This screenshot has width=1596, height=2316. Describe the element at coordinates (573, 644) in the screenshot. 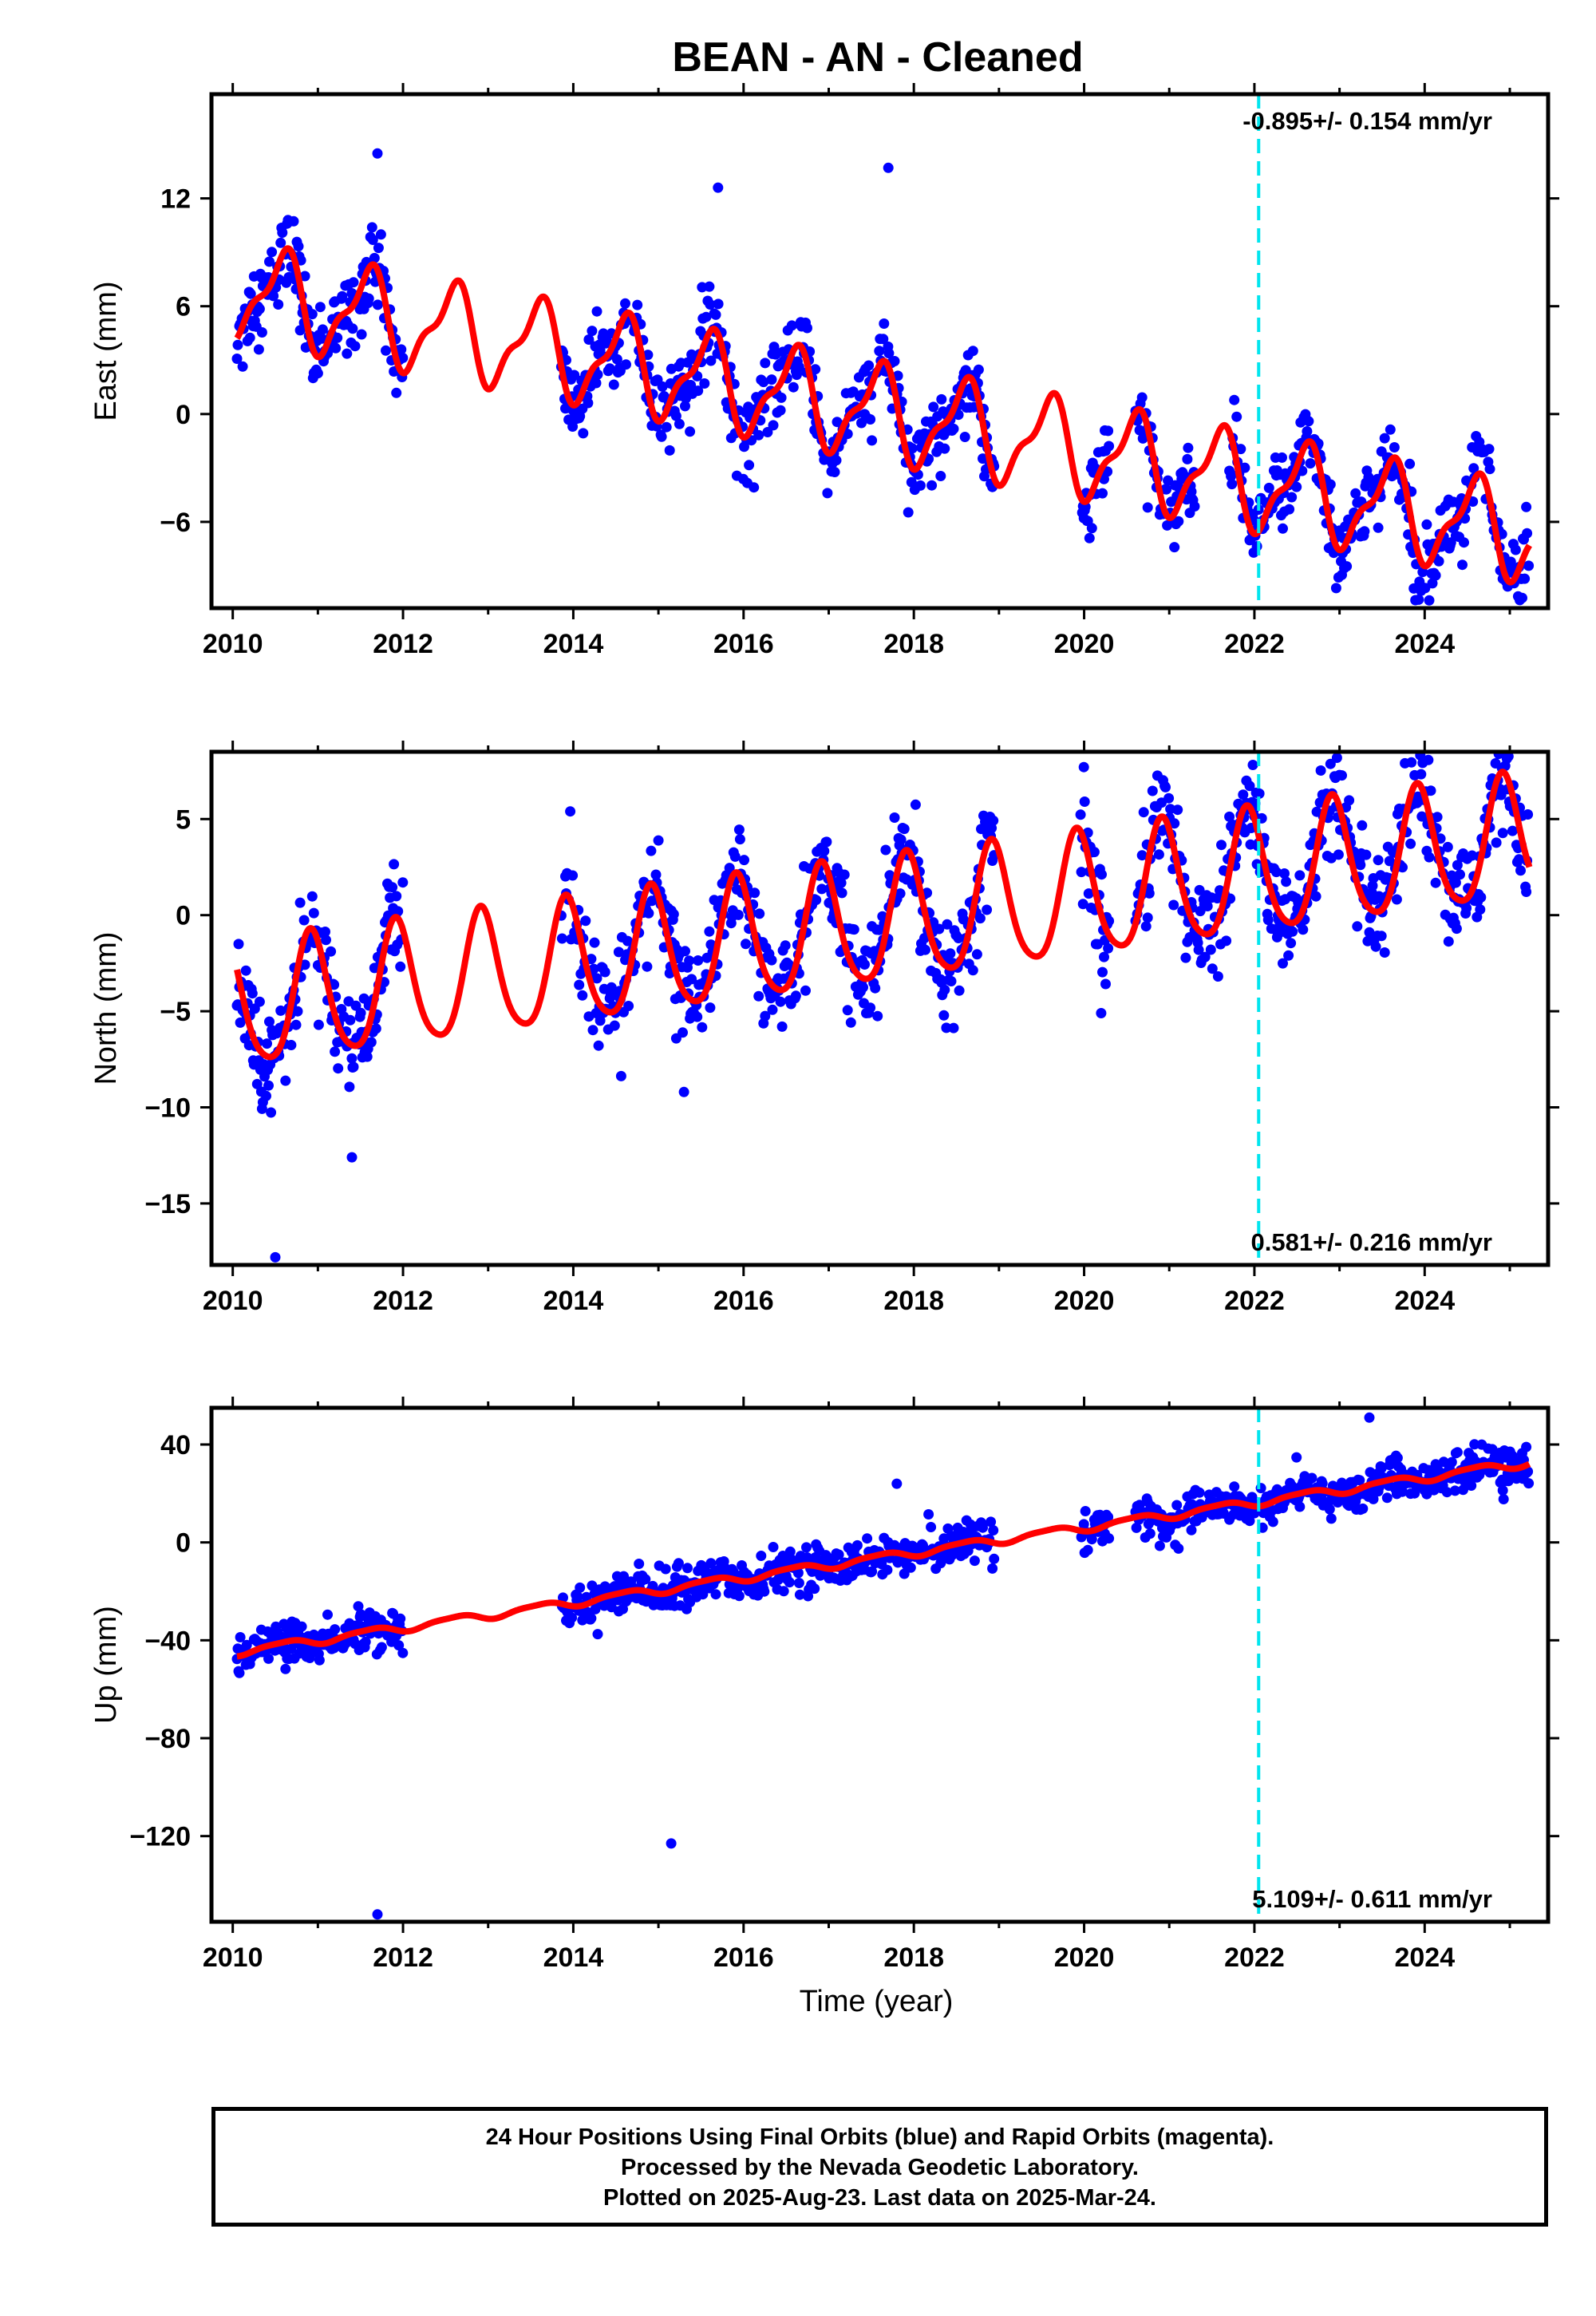

I see `x-tick-label: 2014` at that location.